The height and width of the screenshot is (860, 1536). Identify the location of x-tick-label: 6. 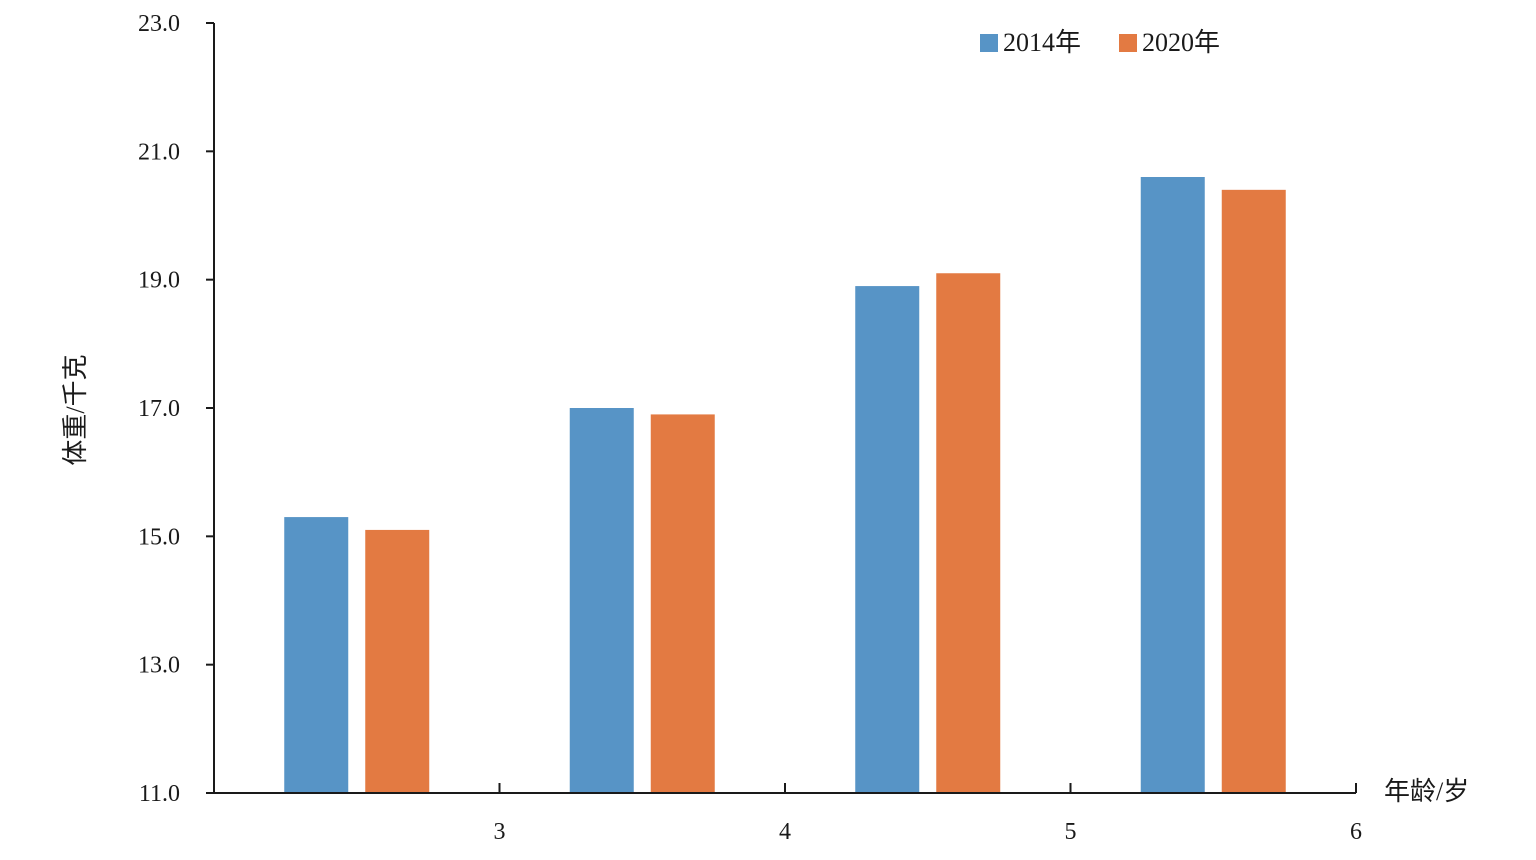
(1356, 832).